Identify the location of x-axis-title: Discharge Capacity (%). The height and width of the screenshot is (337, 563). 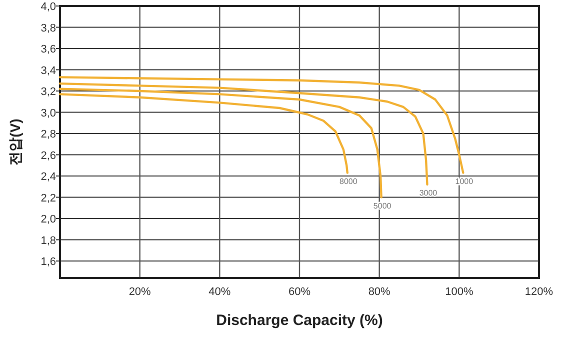
(299, 320).